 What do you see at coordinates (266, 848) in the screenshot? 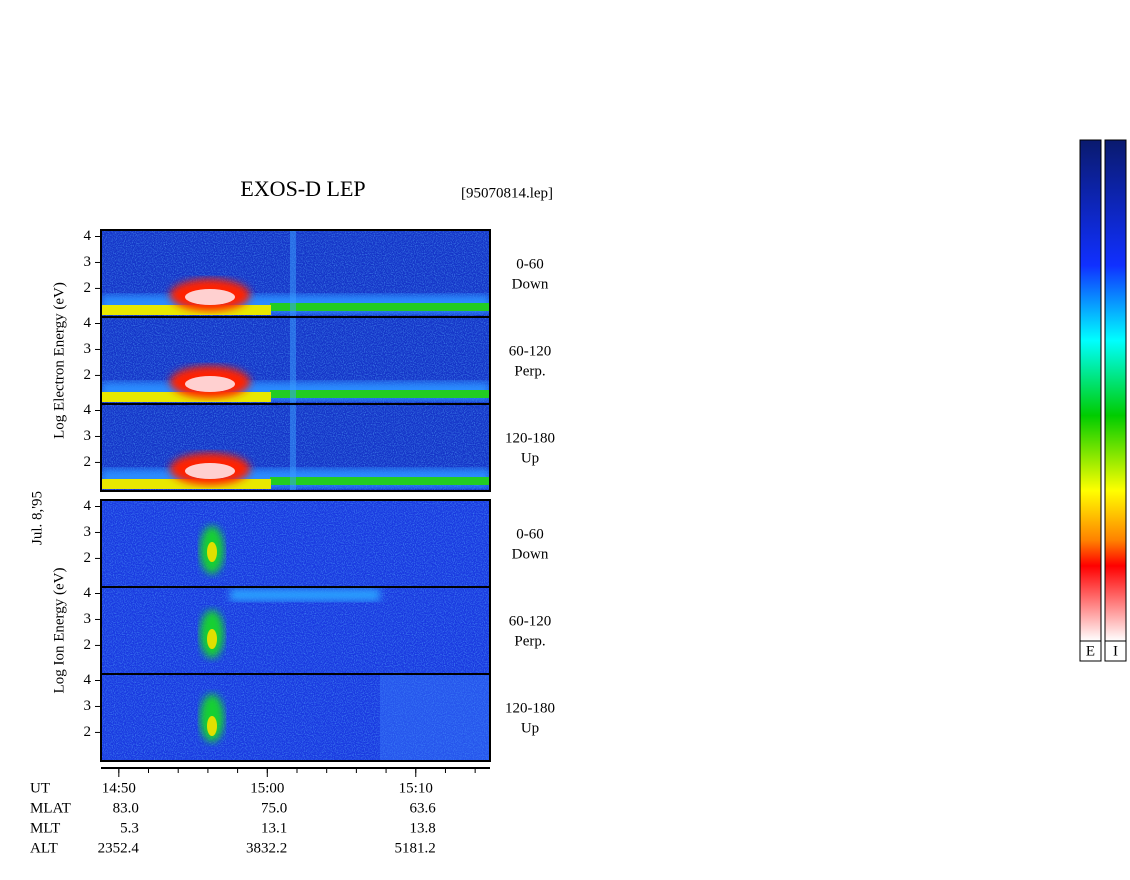
I see `ephemeris-value: 3832.2` at bounding box center [266, 848].